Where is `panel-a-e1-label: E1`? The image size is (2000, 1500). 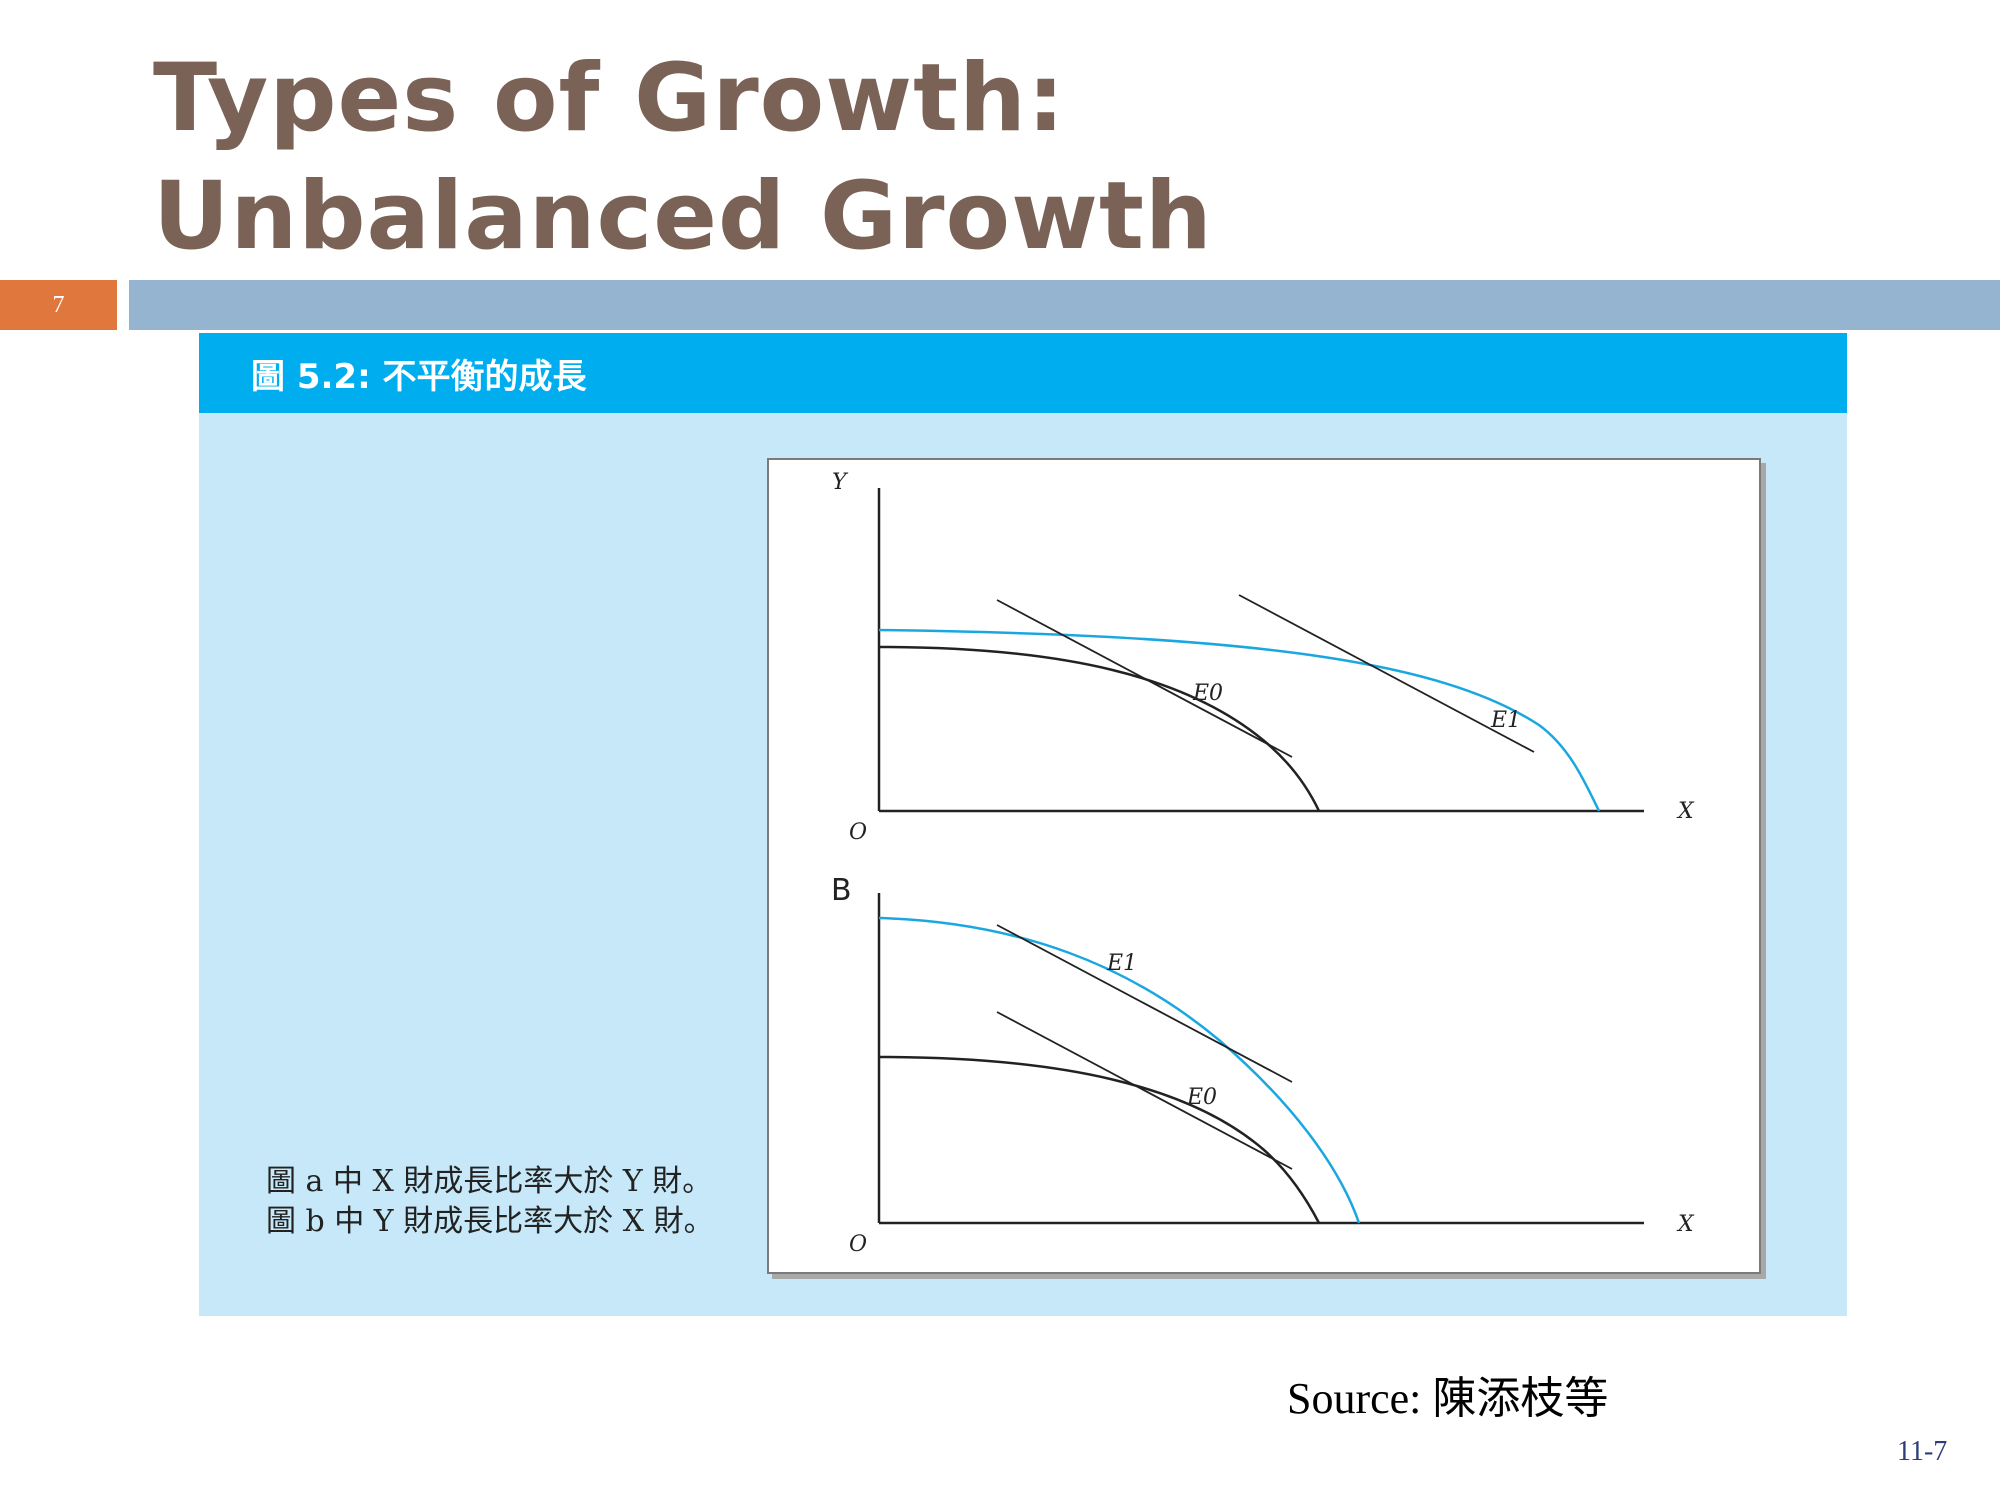 panel-a-e1-label: E1 is located at coordinates (1505, 720).